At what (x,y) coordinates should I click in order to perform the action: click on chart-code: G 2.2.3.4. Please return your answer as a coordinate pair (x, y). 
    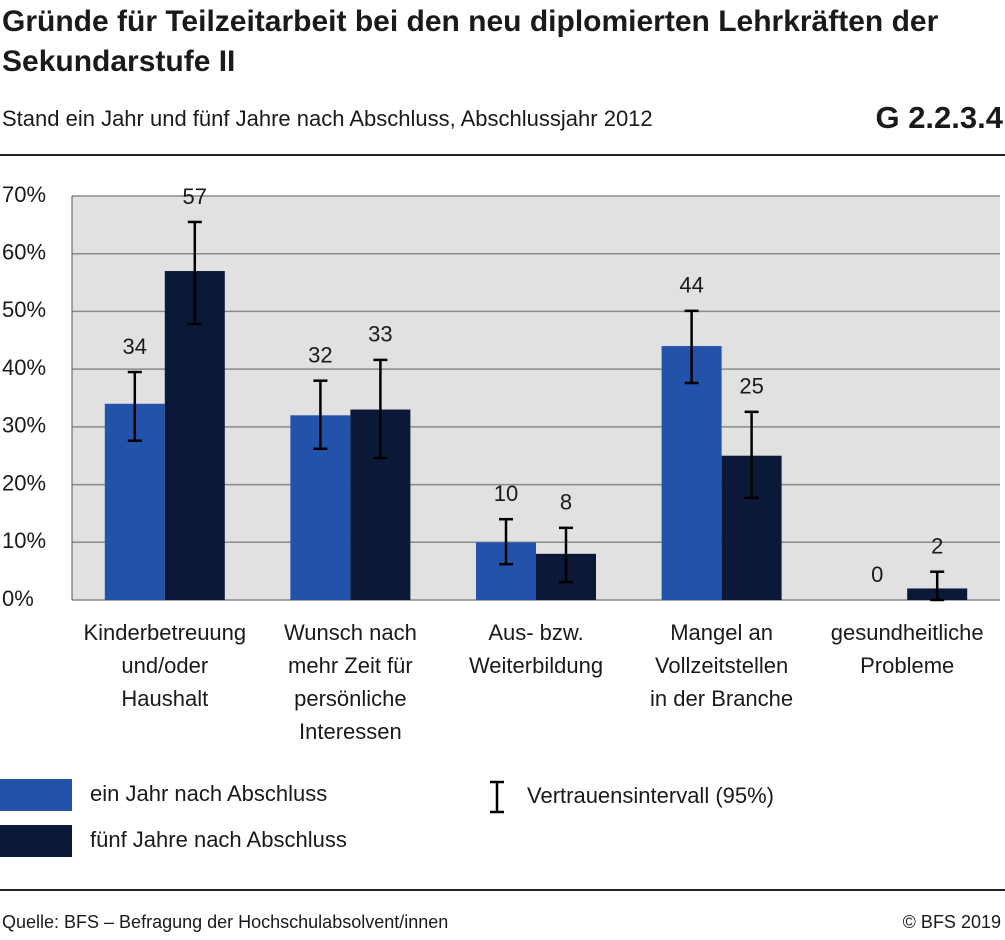
    Looking at the image, I should click on (939, 117).